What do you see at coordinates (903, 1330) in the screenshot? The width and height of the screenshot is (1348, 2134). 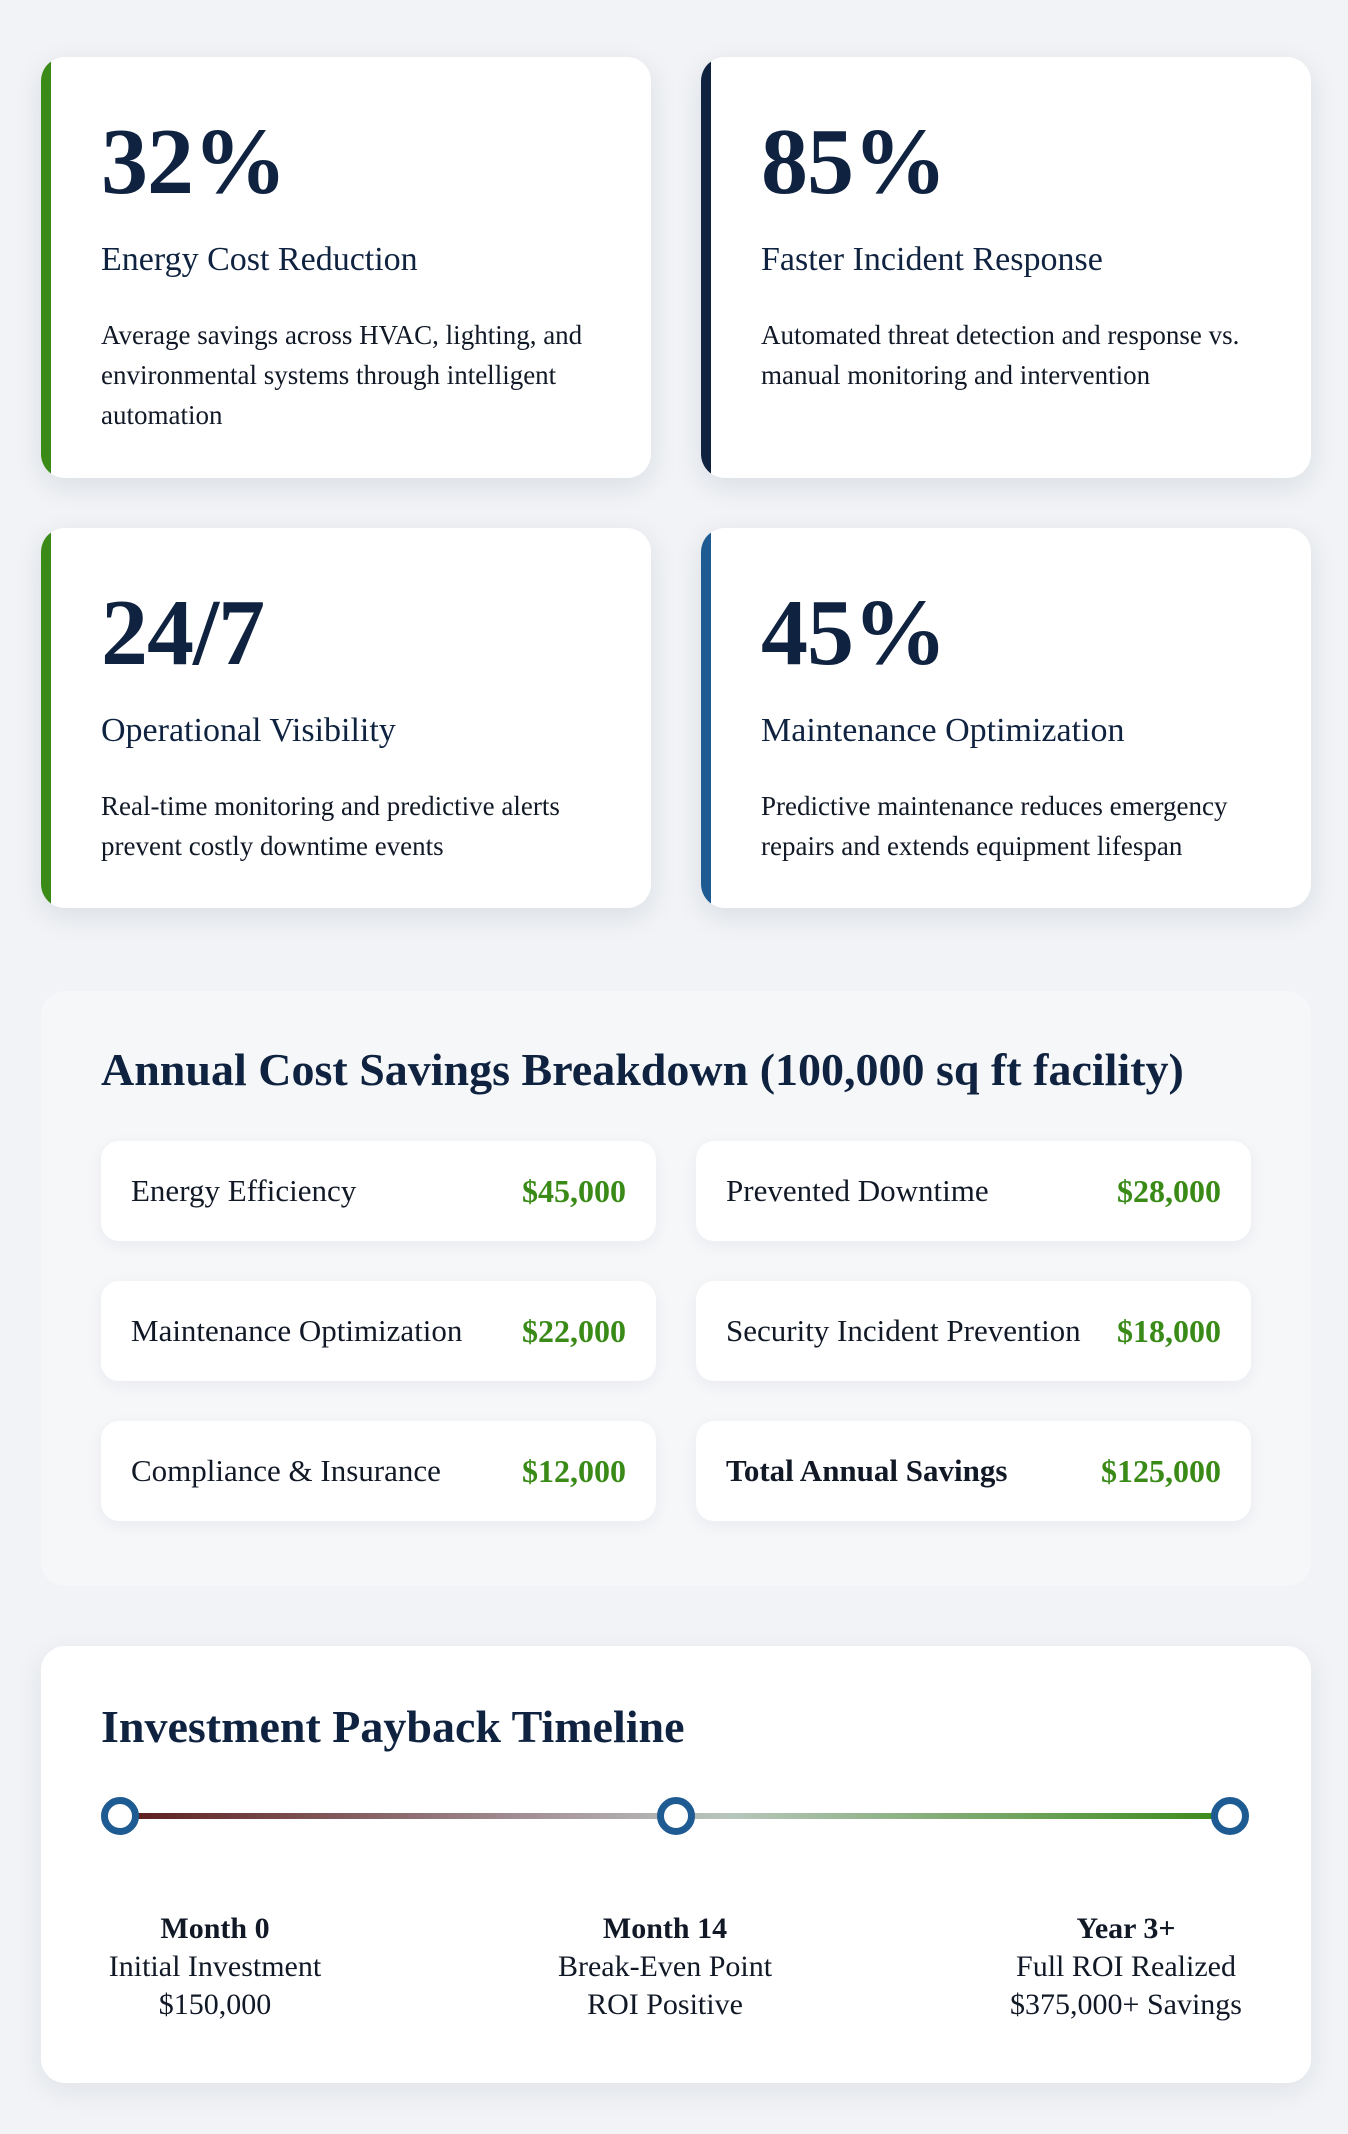 I see `savings-label: Security Incident Prevention` at bounding box center [903, 1330].